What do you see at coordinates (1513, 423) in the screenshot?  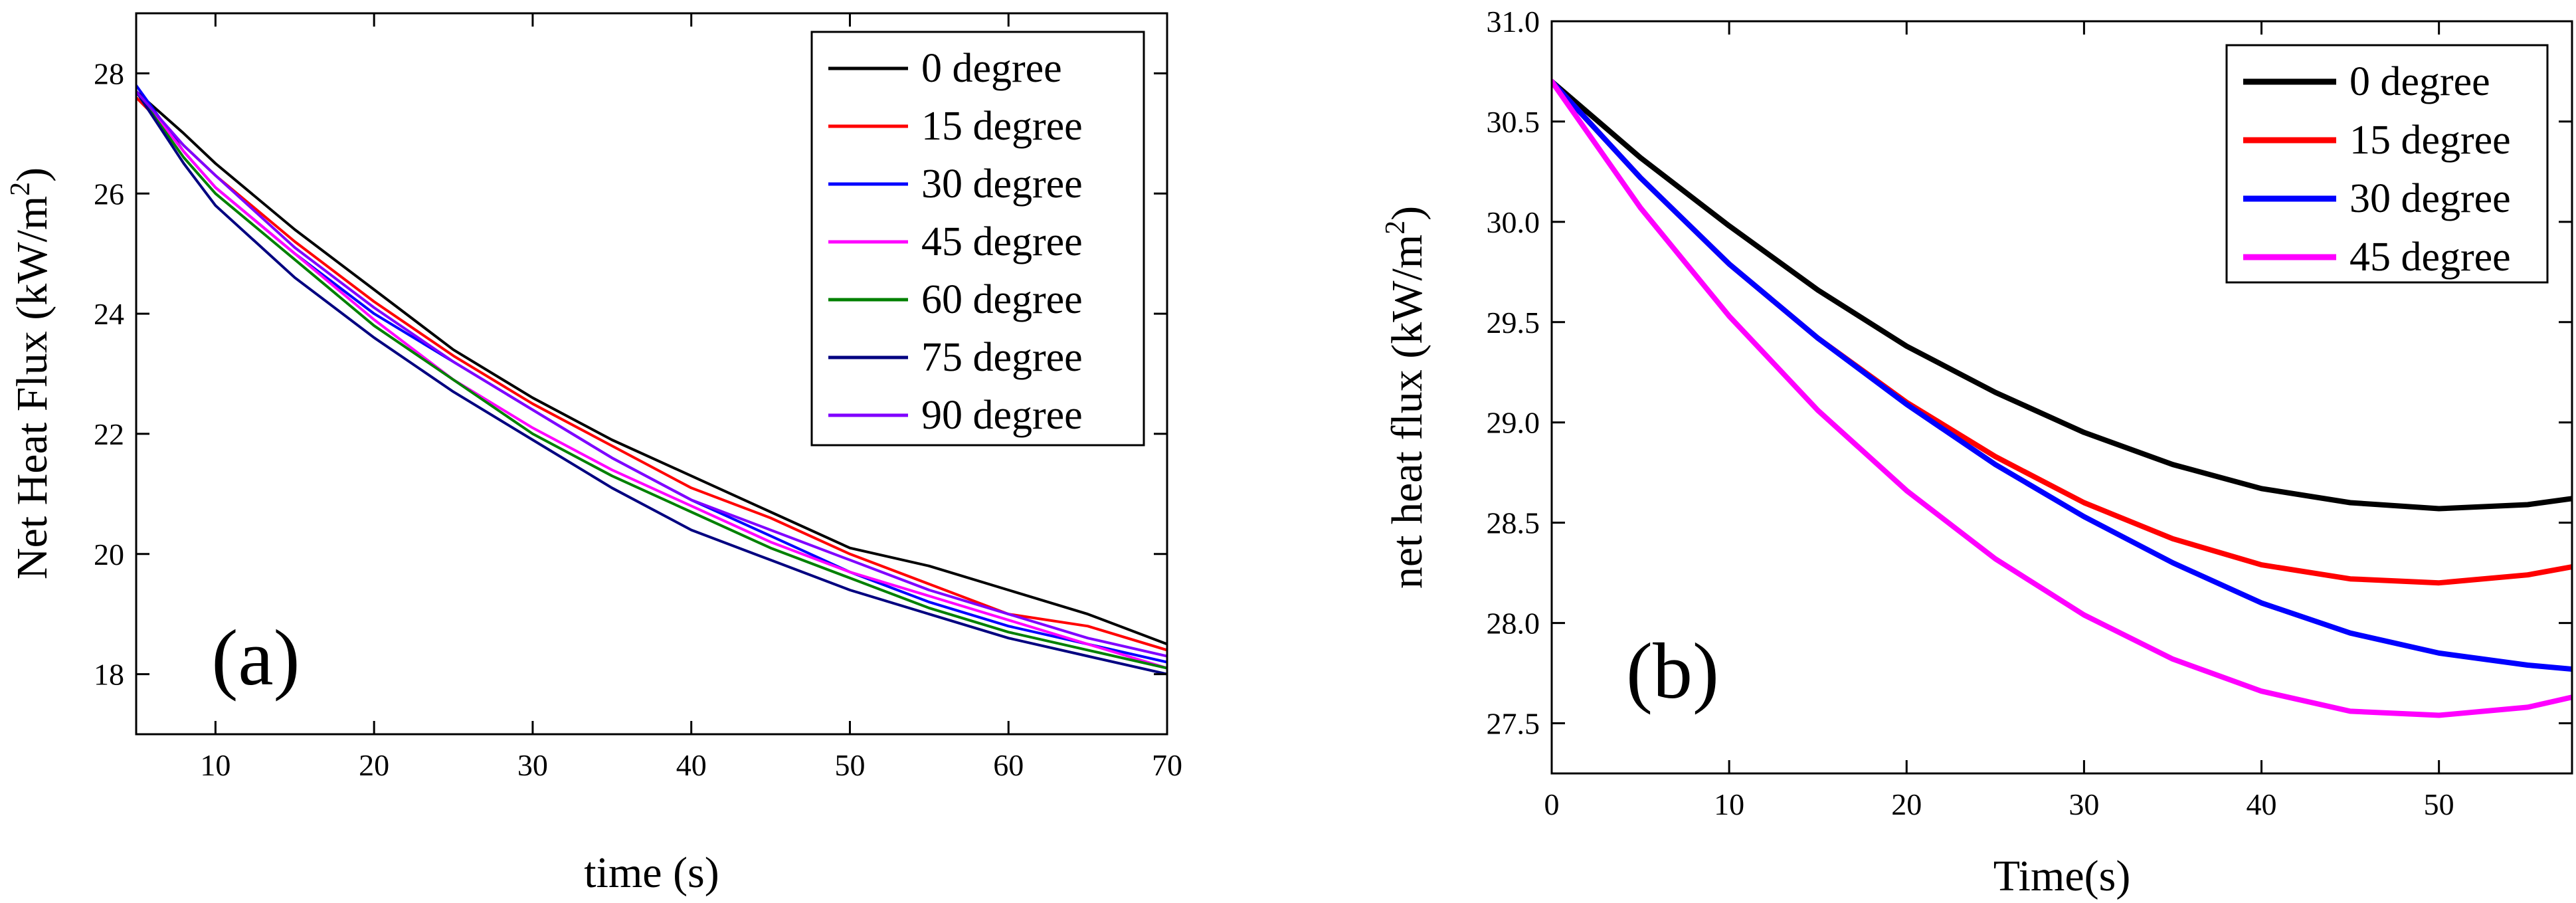 I see `y-tick-label: 29.0` at bounding box center [1513, 423].